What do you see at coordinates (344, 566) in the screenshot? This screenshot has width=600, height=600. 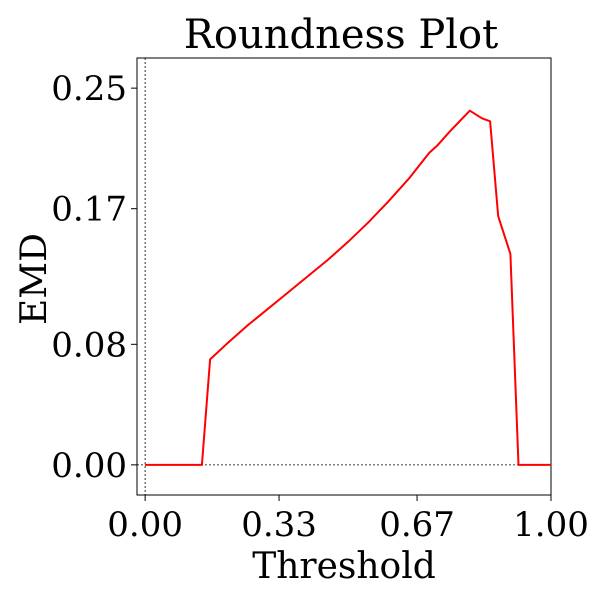 I see `x-axis-label: Threshold` at bounding box center [344, 566].